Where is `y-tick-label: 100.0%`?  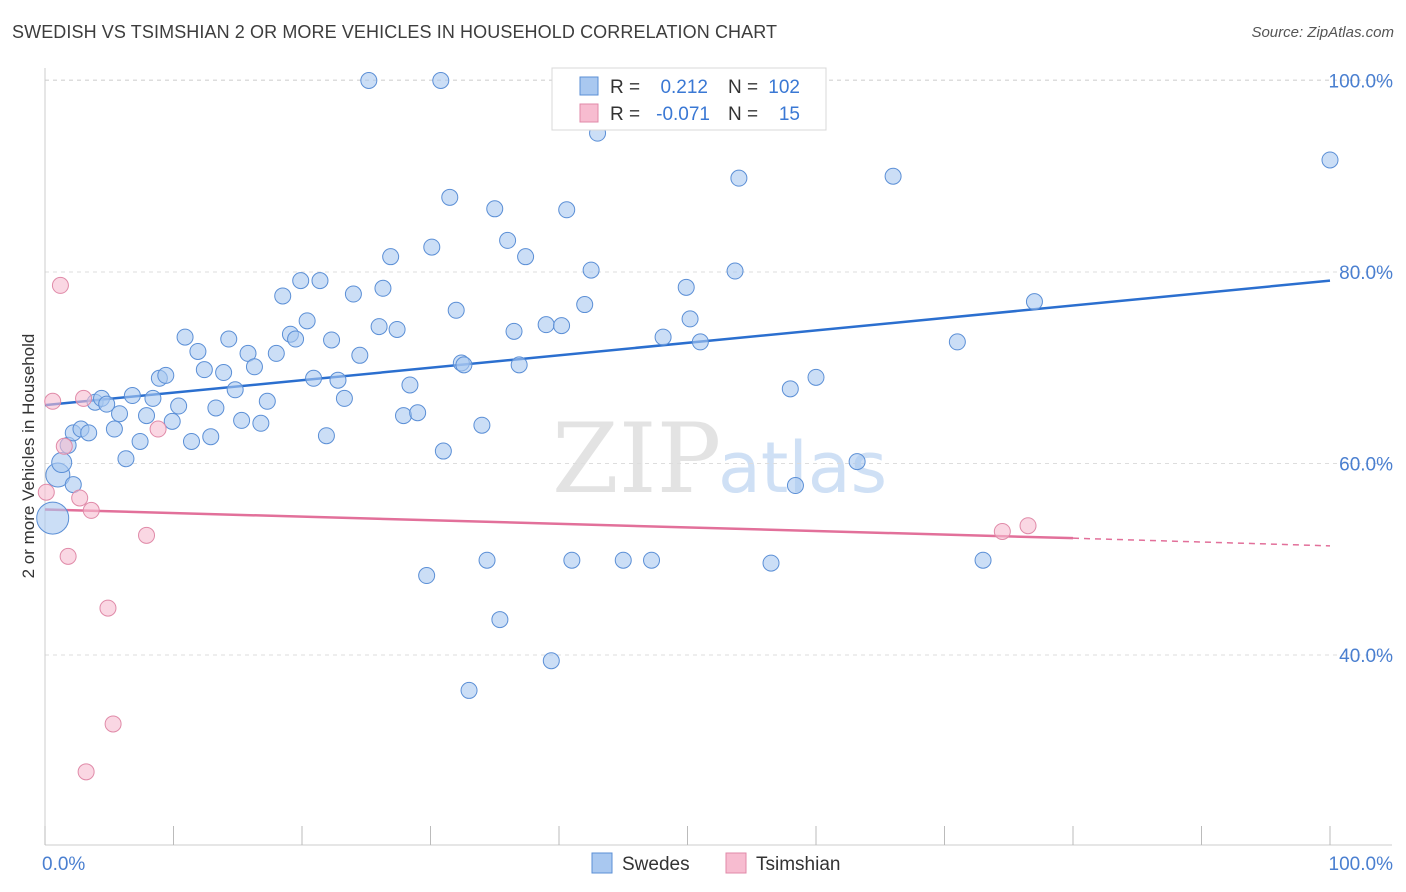
y-tick-label: 100.0% is located at coordinates (1361, 82).